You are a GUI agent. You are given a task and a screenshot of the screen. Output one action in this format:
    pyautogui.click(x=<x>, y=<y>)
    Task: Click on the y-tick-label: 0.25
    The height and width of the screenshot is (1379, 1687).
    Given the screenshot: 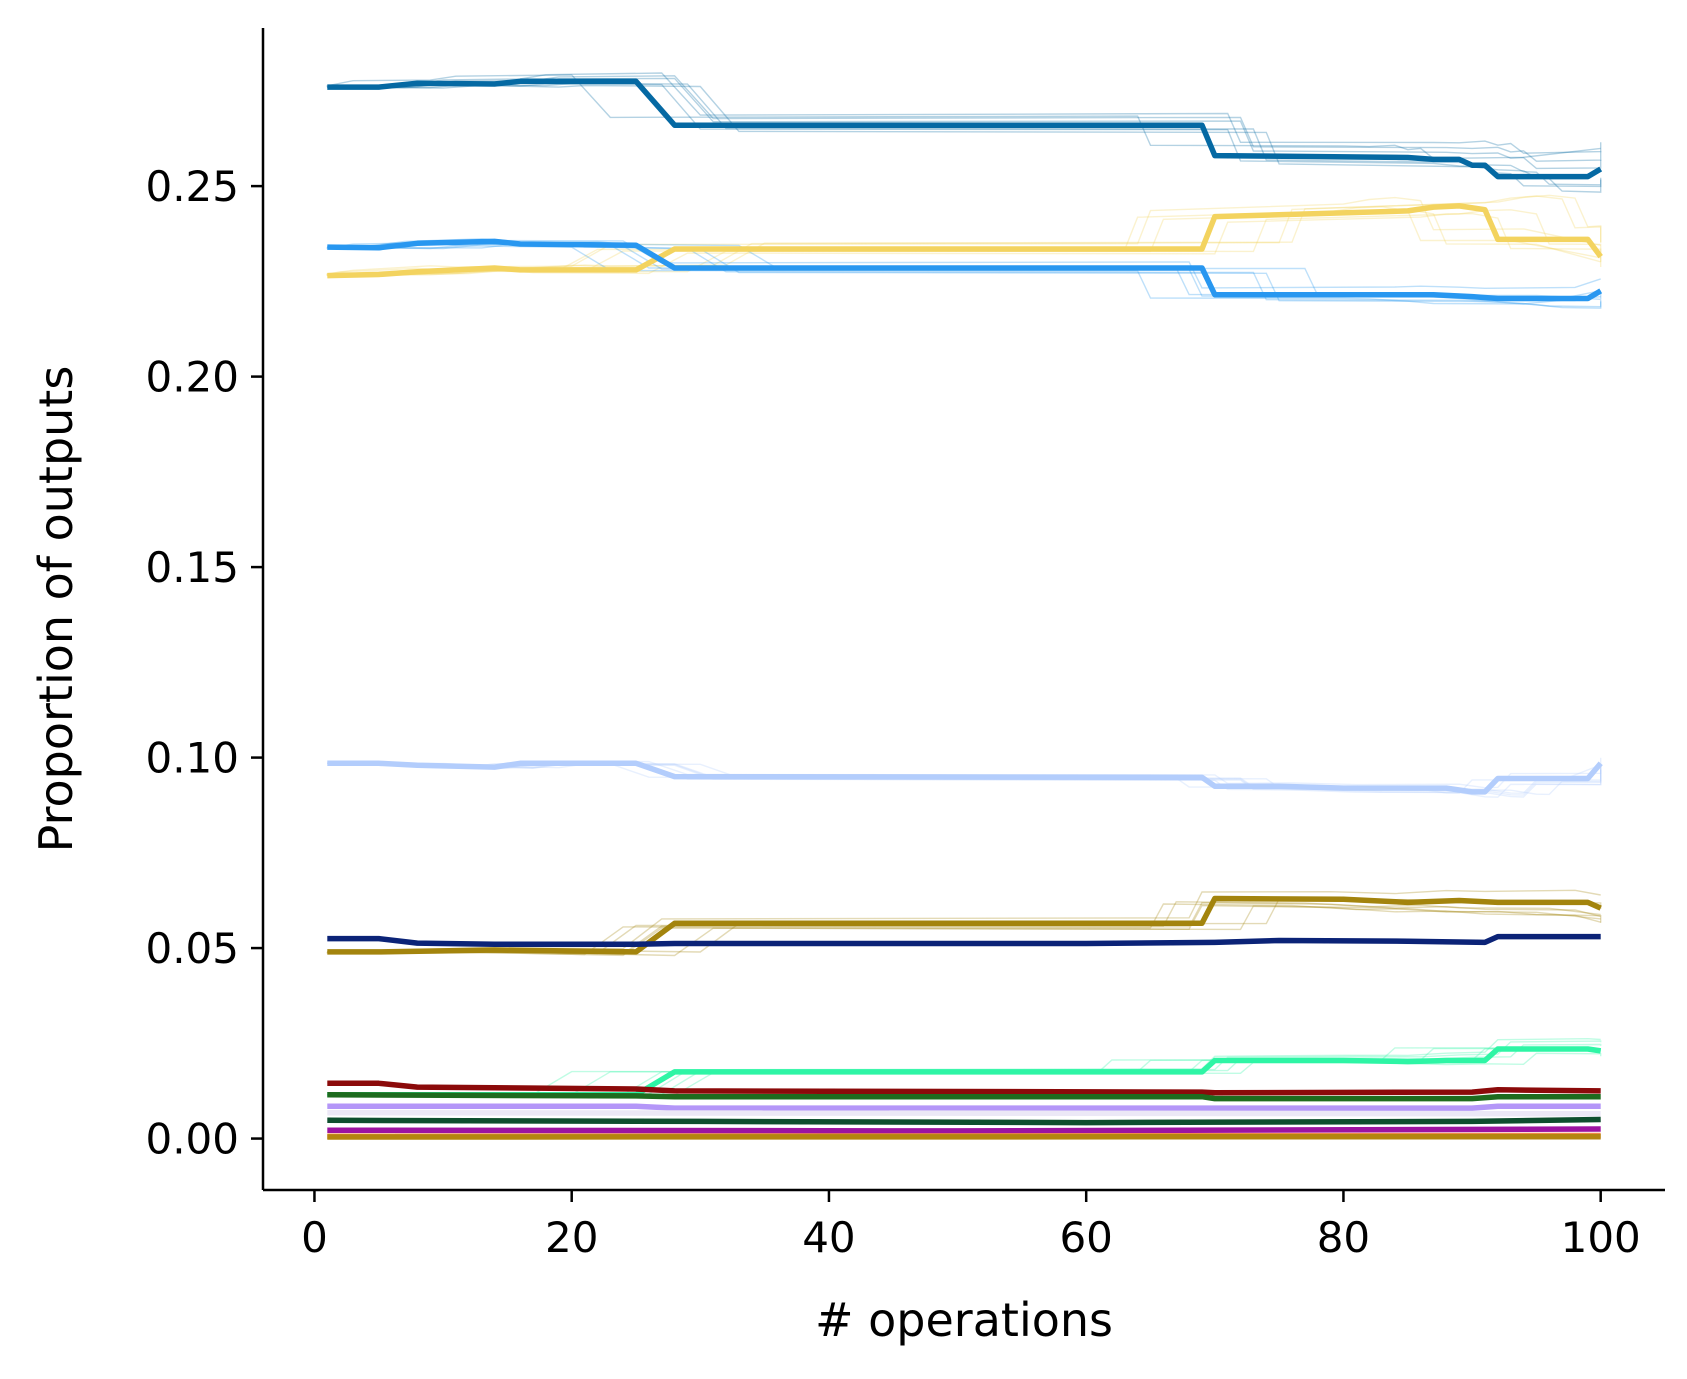 What is the action you would take?
    pyautogui.click(x=192, y=186)
    